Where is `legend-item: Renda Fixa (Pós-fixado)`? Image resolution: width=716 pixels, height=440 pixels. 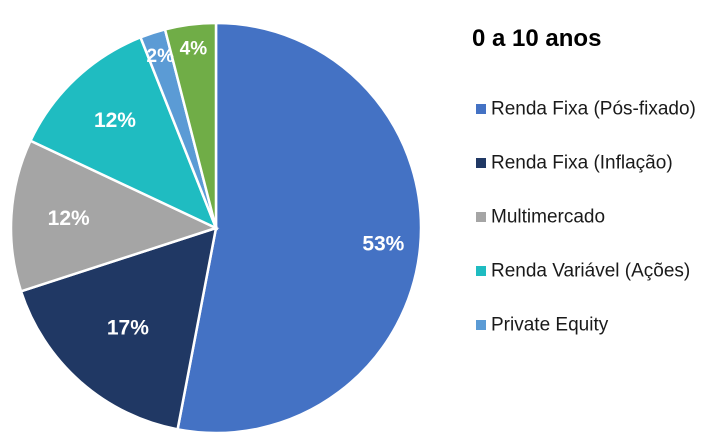
legend-item: Renda Fixa (Pós-fixado) is located at coordinates (586, 109).